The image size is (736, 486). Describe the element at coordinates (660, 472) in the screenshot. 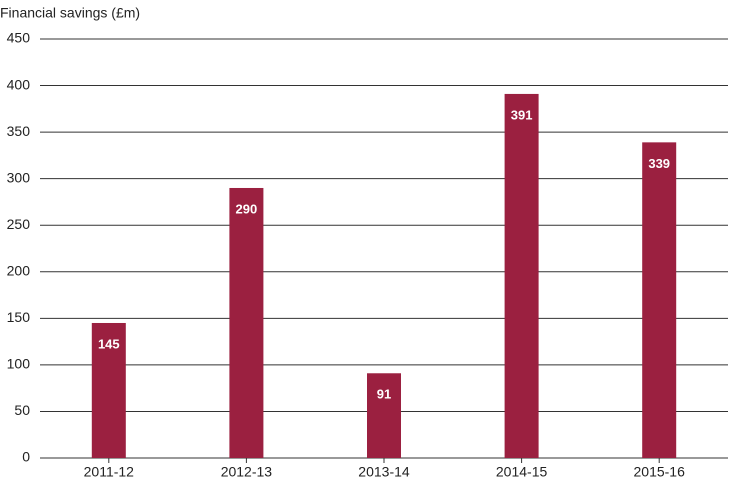

I see `x-tick-label: 2015-16` at that location.